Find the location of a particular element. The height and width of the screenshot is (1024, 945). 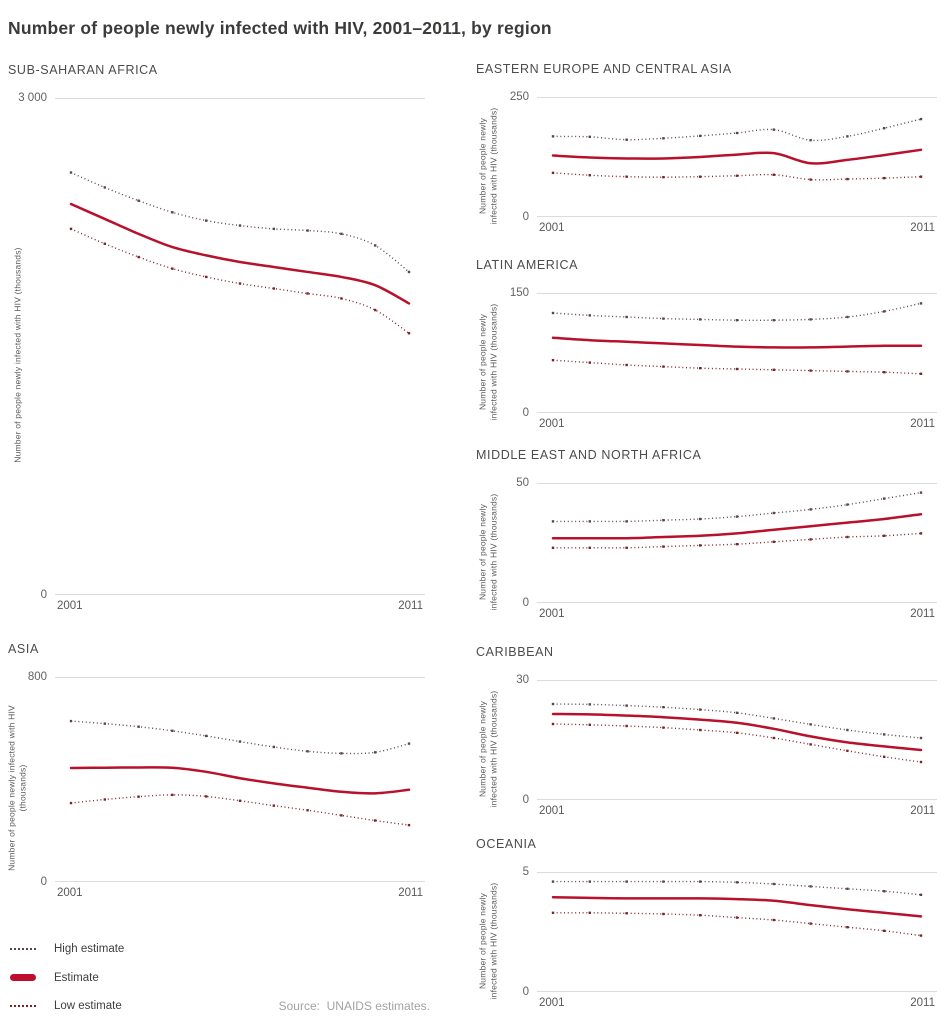

legend-item-high-estimate: High estimate is located at coordinates (67, 949).